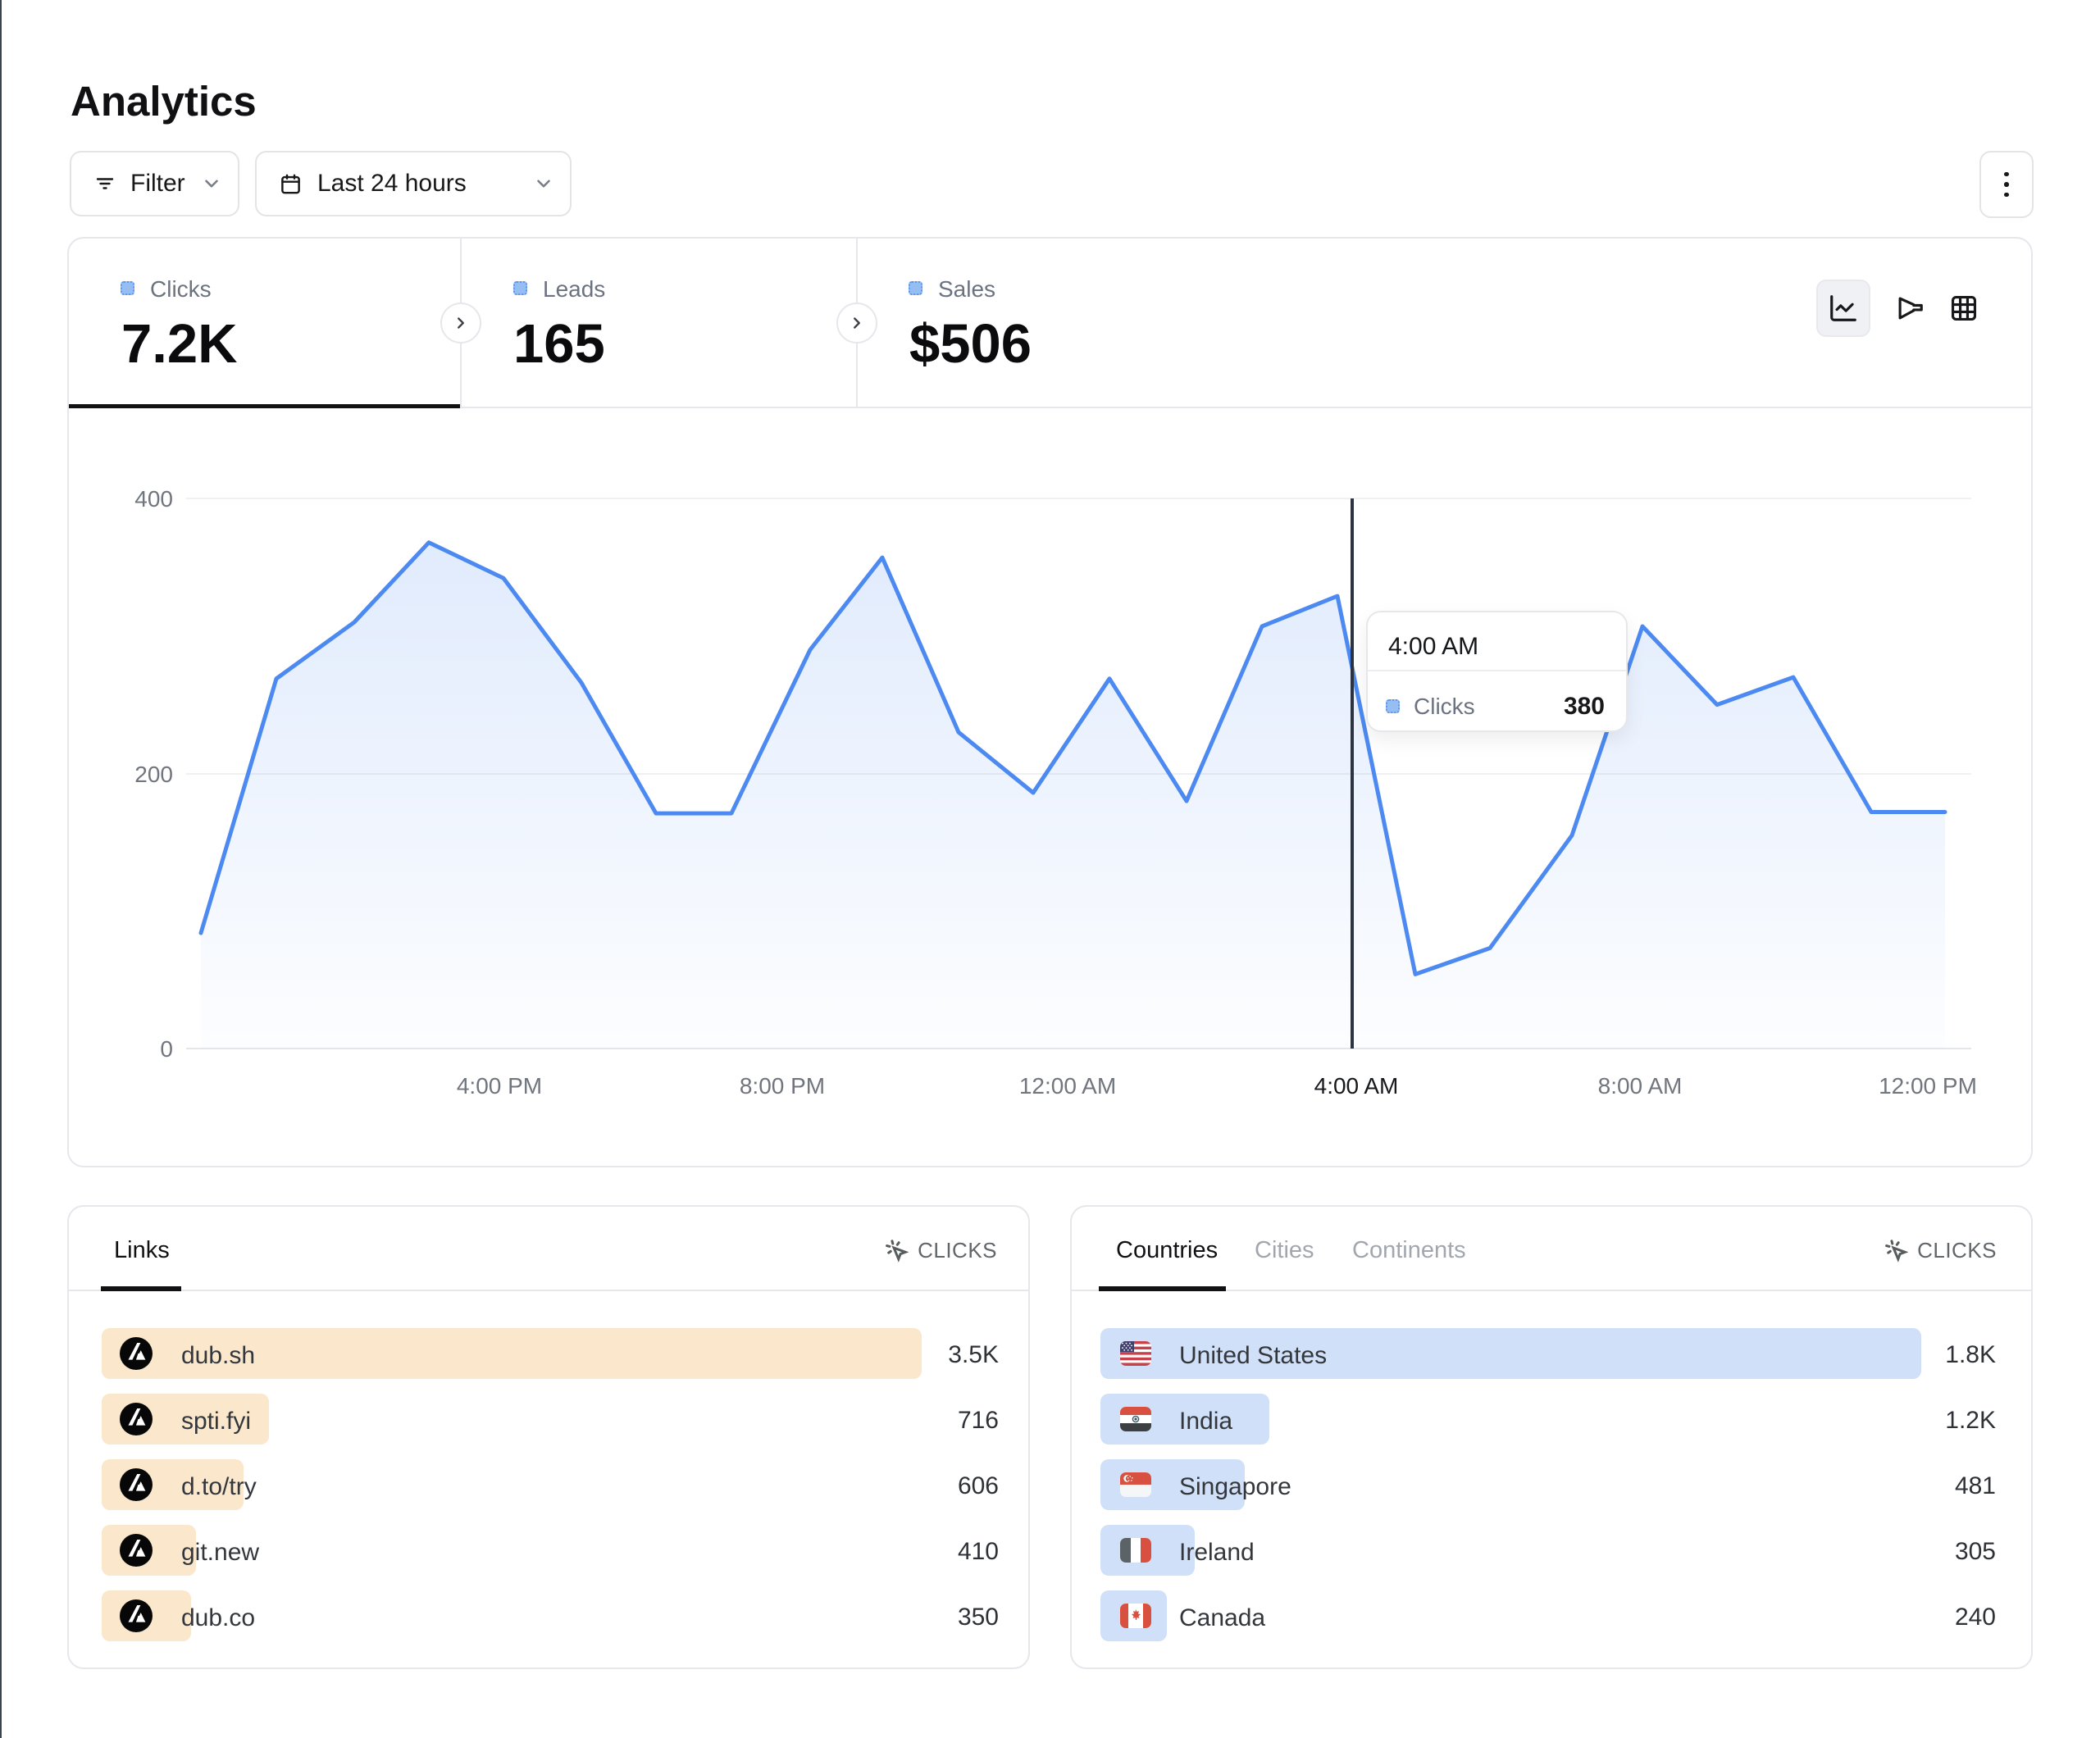 This screenshot has height=1738, width=2100. I want to click on svg-text: 4:00 AM, so click(1356, 1086).